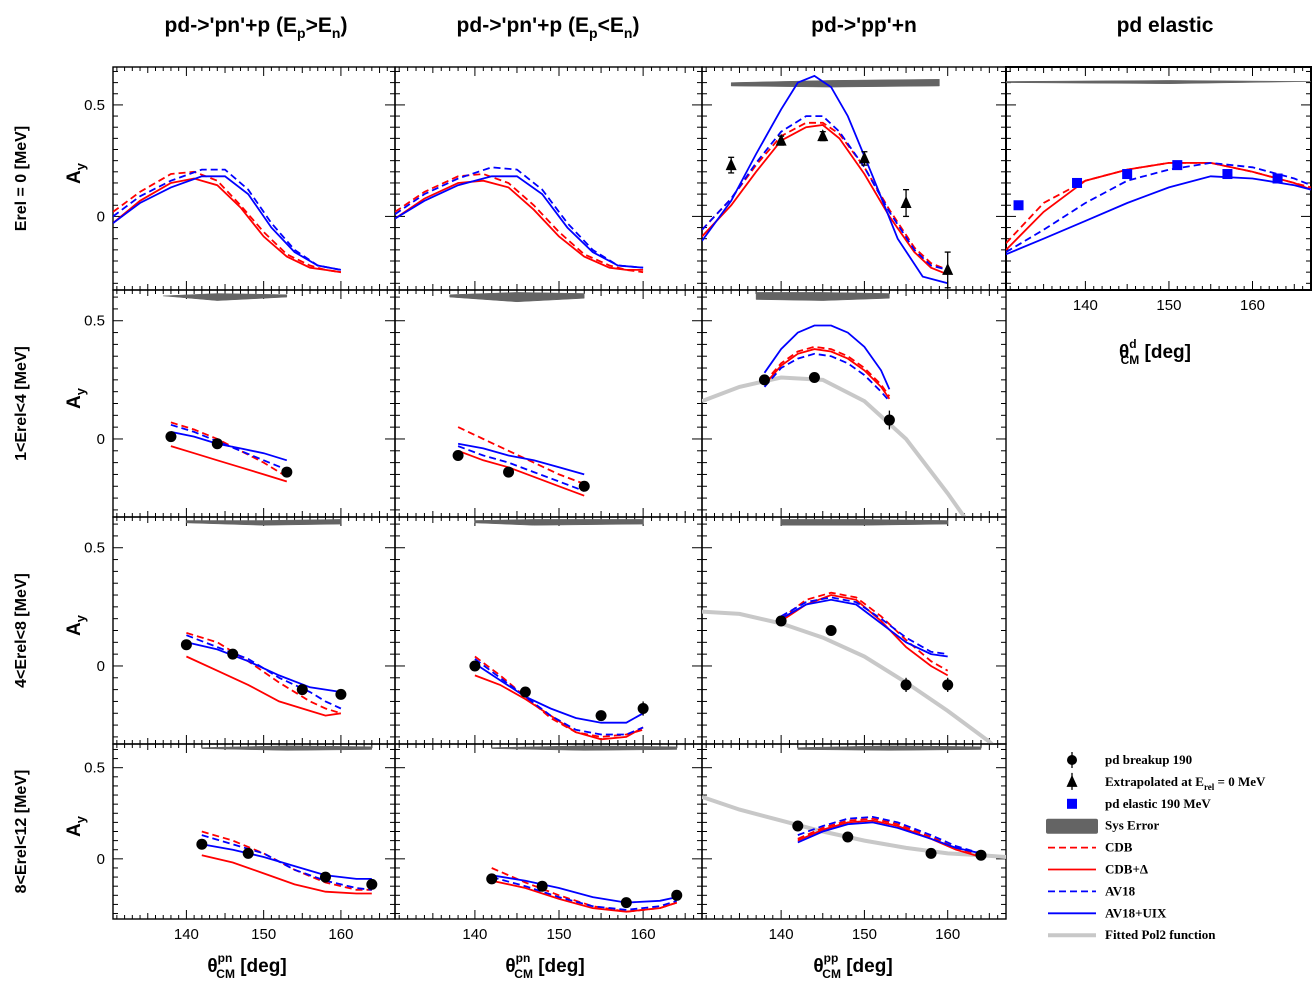 This screenshot has width=1315, height=984. I want to click on legend-item-7: AV18, so click(1092, 890).